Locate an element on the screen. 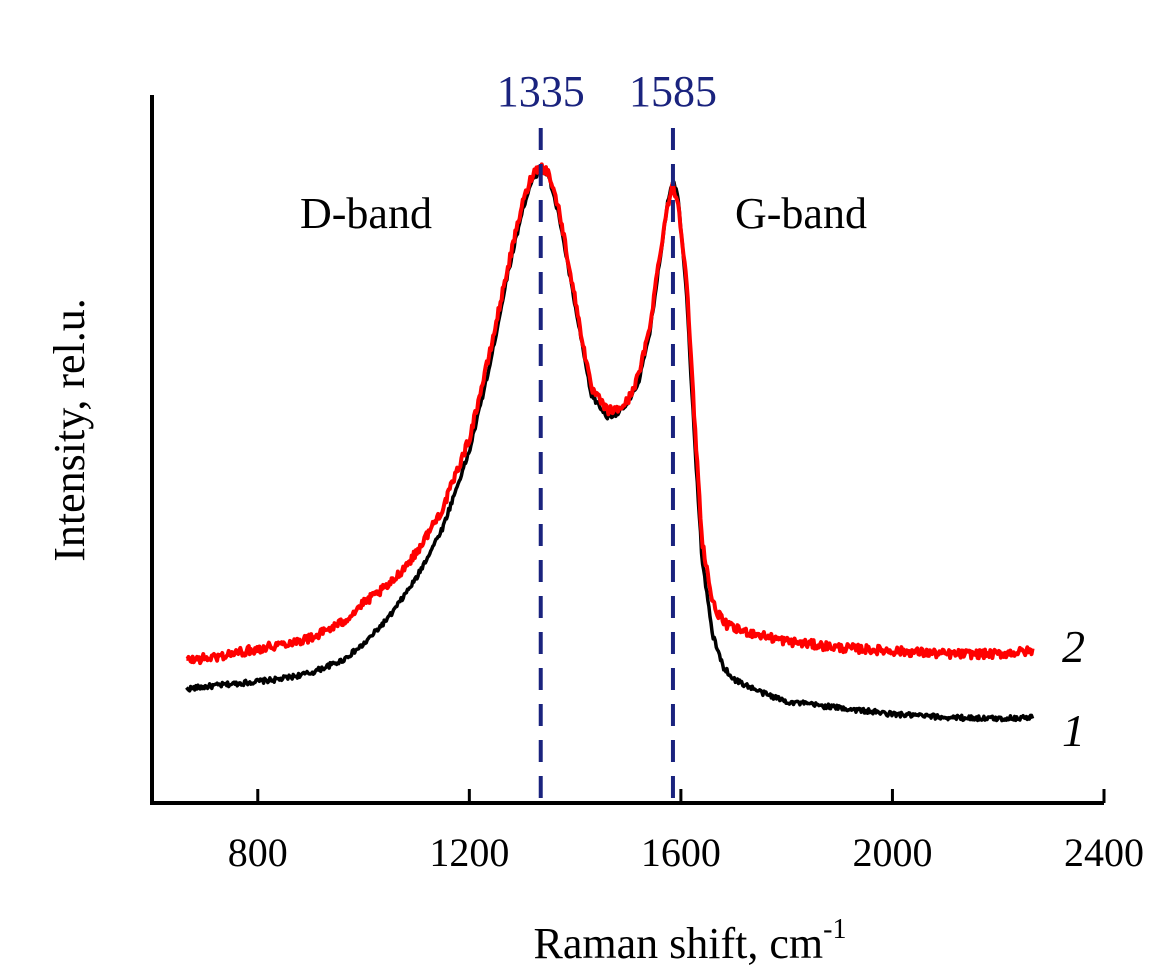 This screenshot has height=970, width=1176. annotation-d-band: D-band is located at coordinates (366, 213).